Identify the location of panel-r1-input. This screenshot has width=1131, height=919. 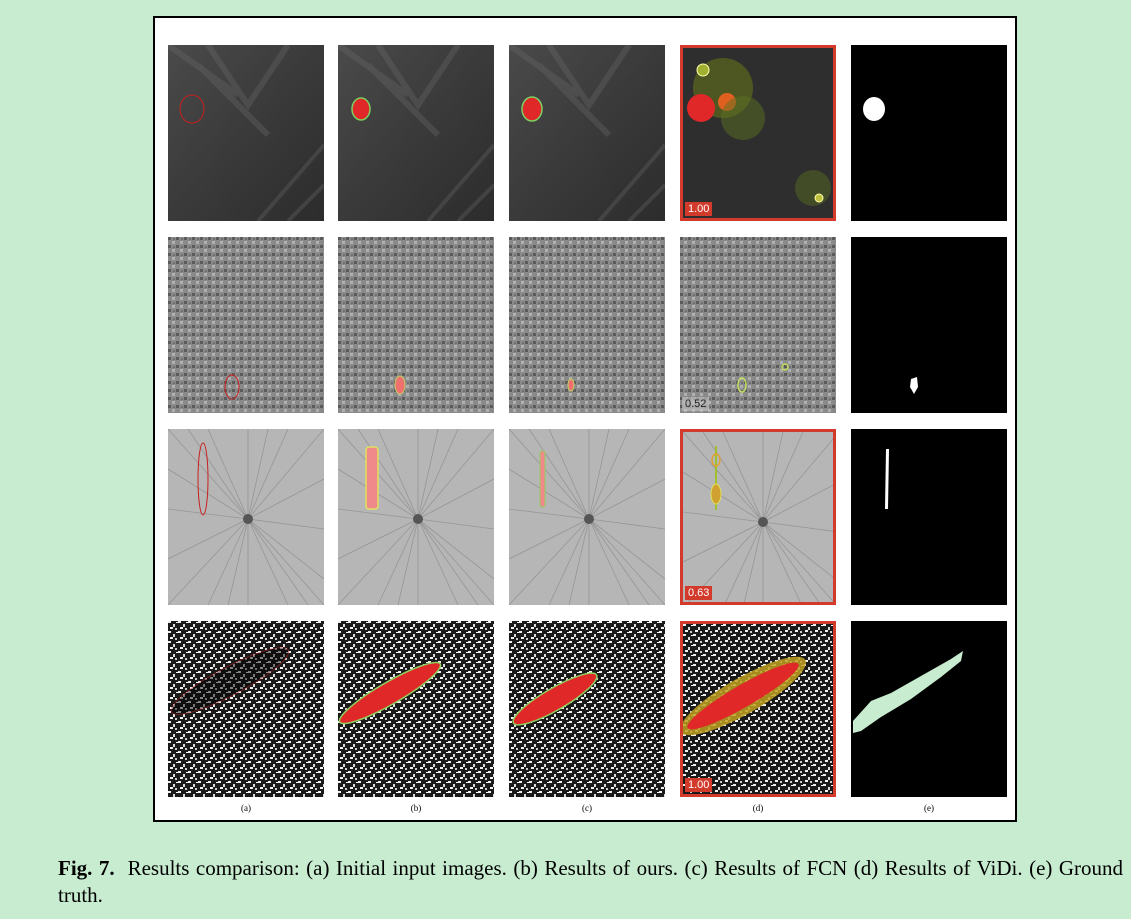
(246, 133).